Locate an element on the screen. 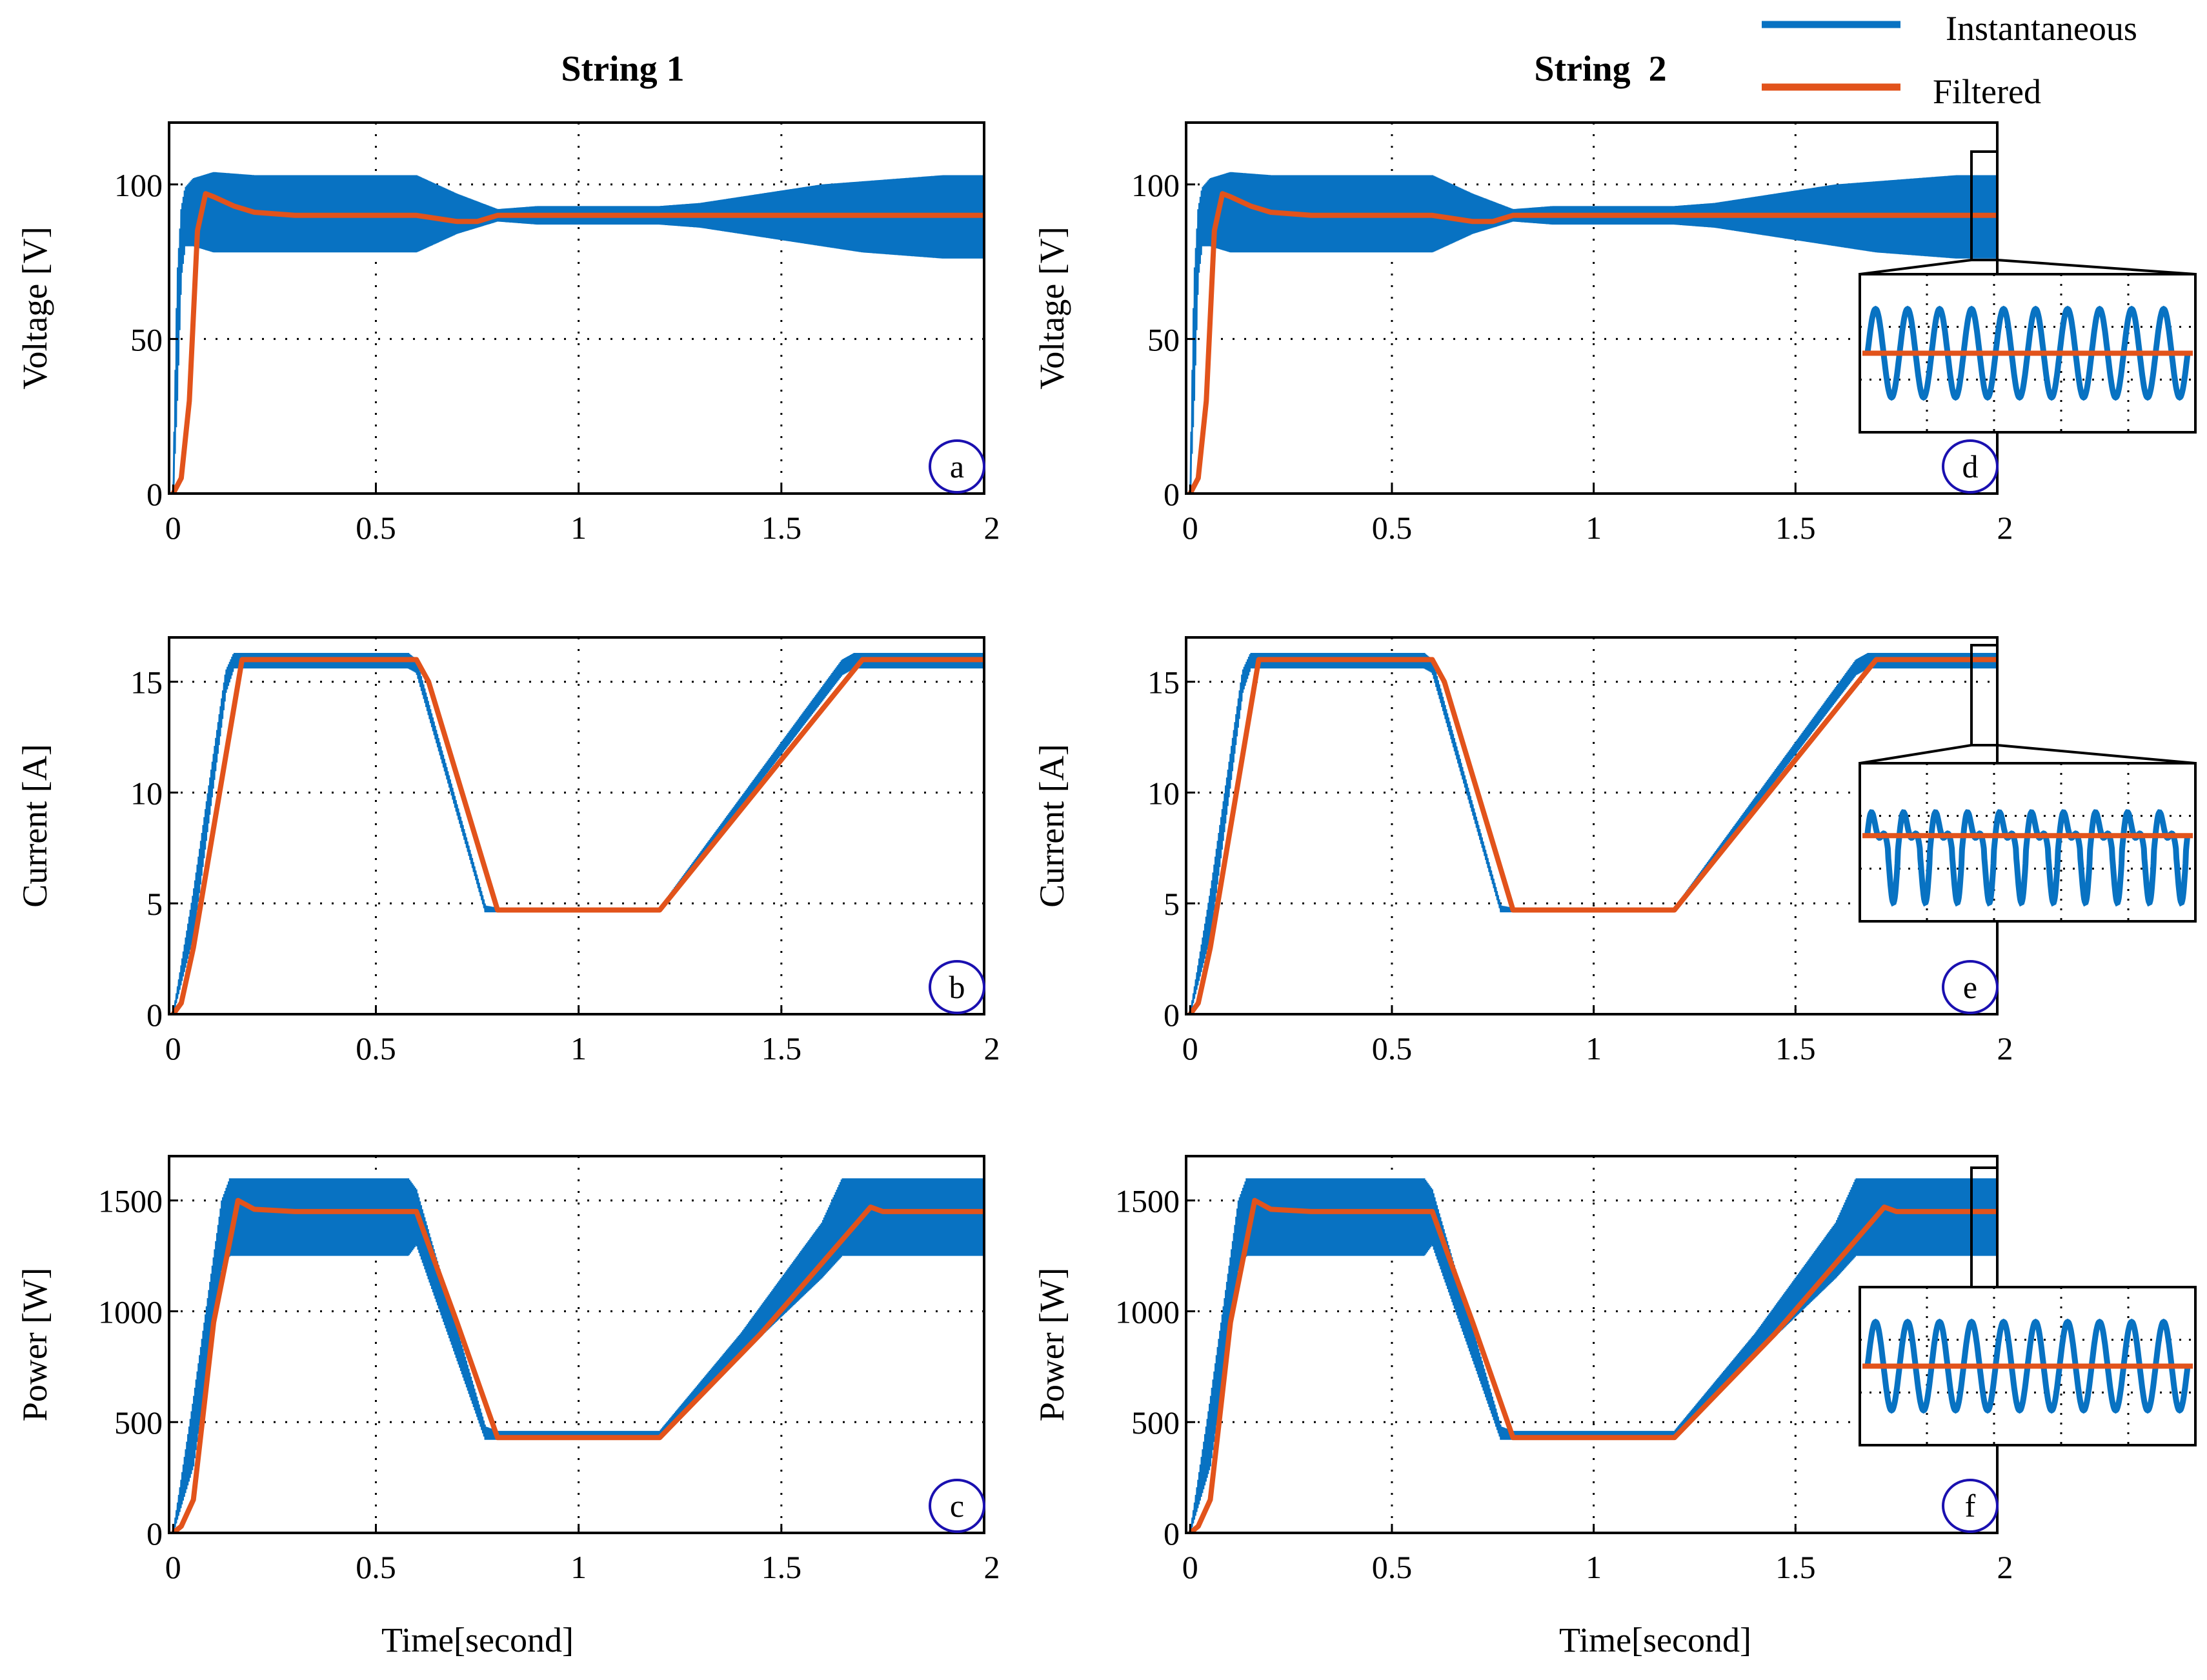  panel-label-d: d is located at coordinates (1971, 466).